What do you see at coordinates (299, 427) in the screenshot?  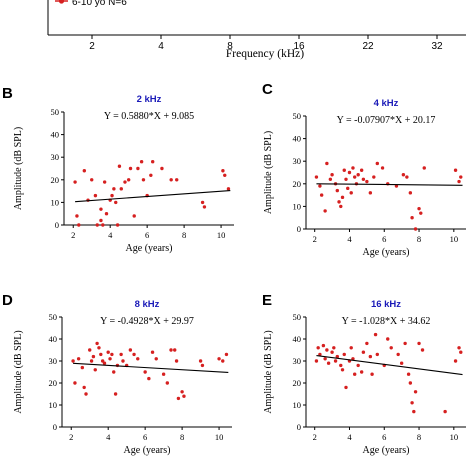 I see `y-tick-label: 0` at bounding box center [299, 427].